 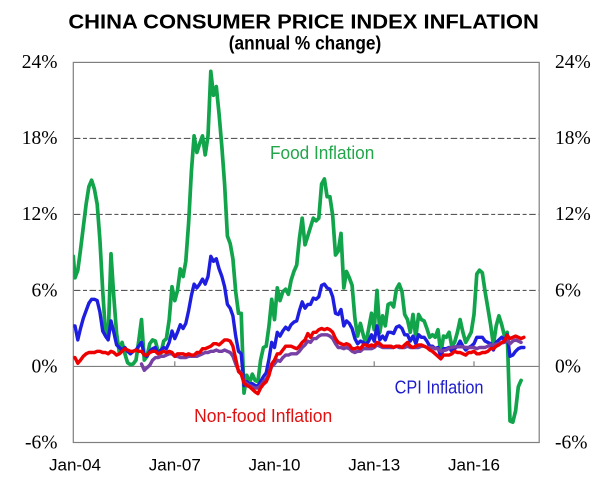 I want to click on svg-text: (annual % change), so click(x=305, y=43).